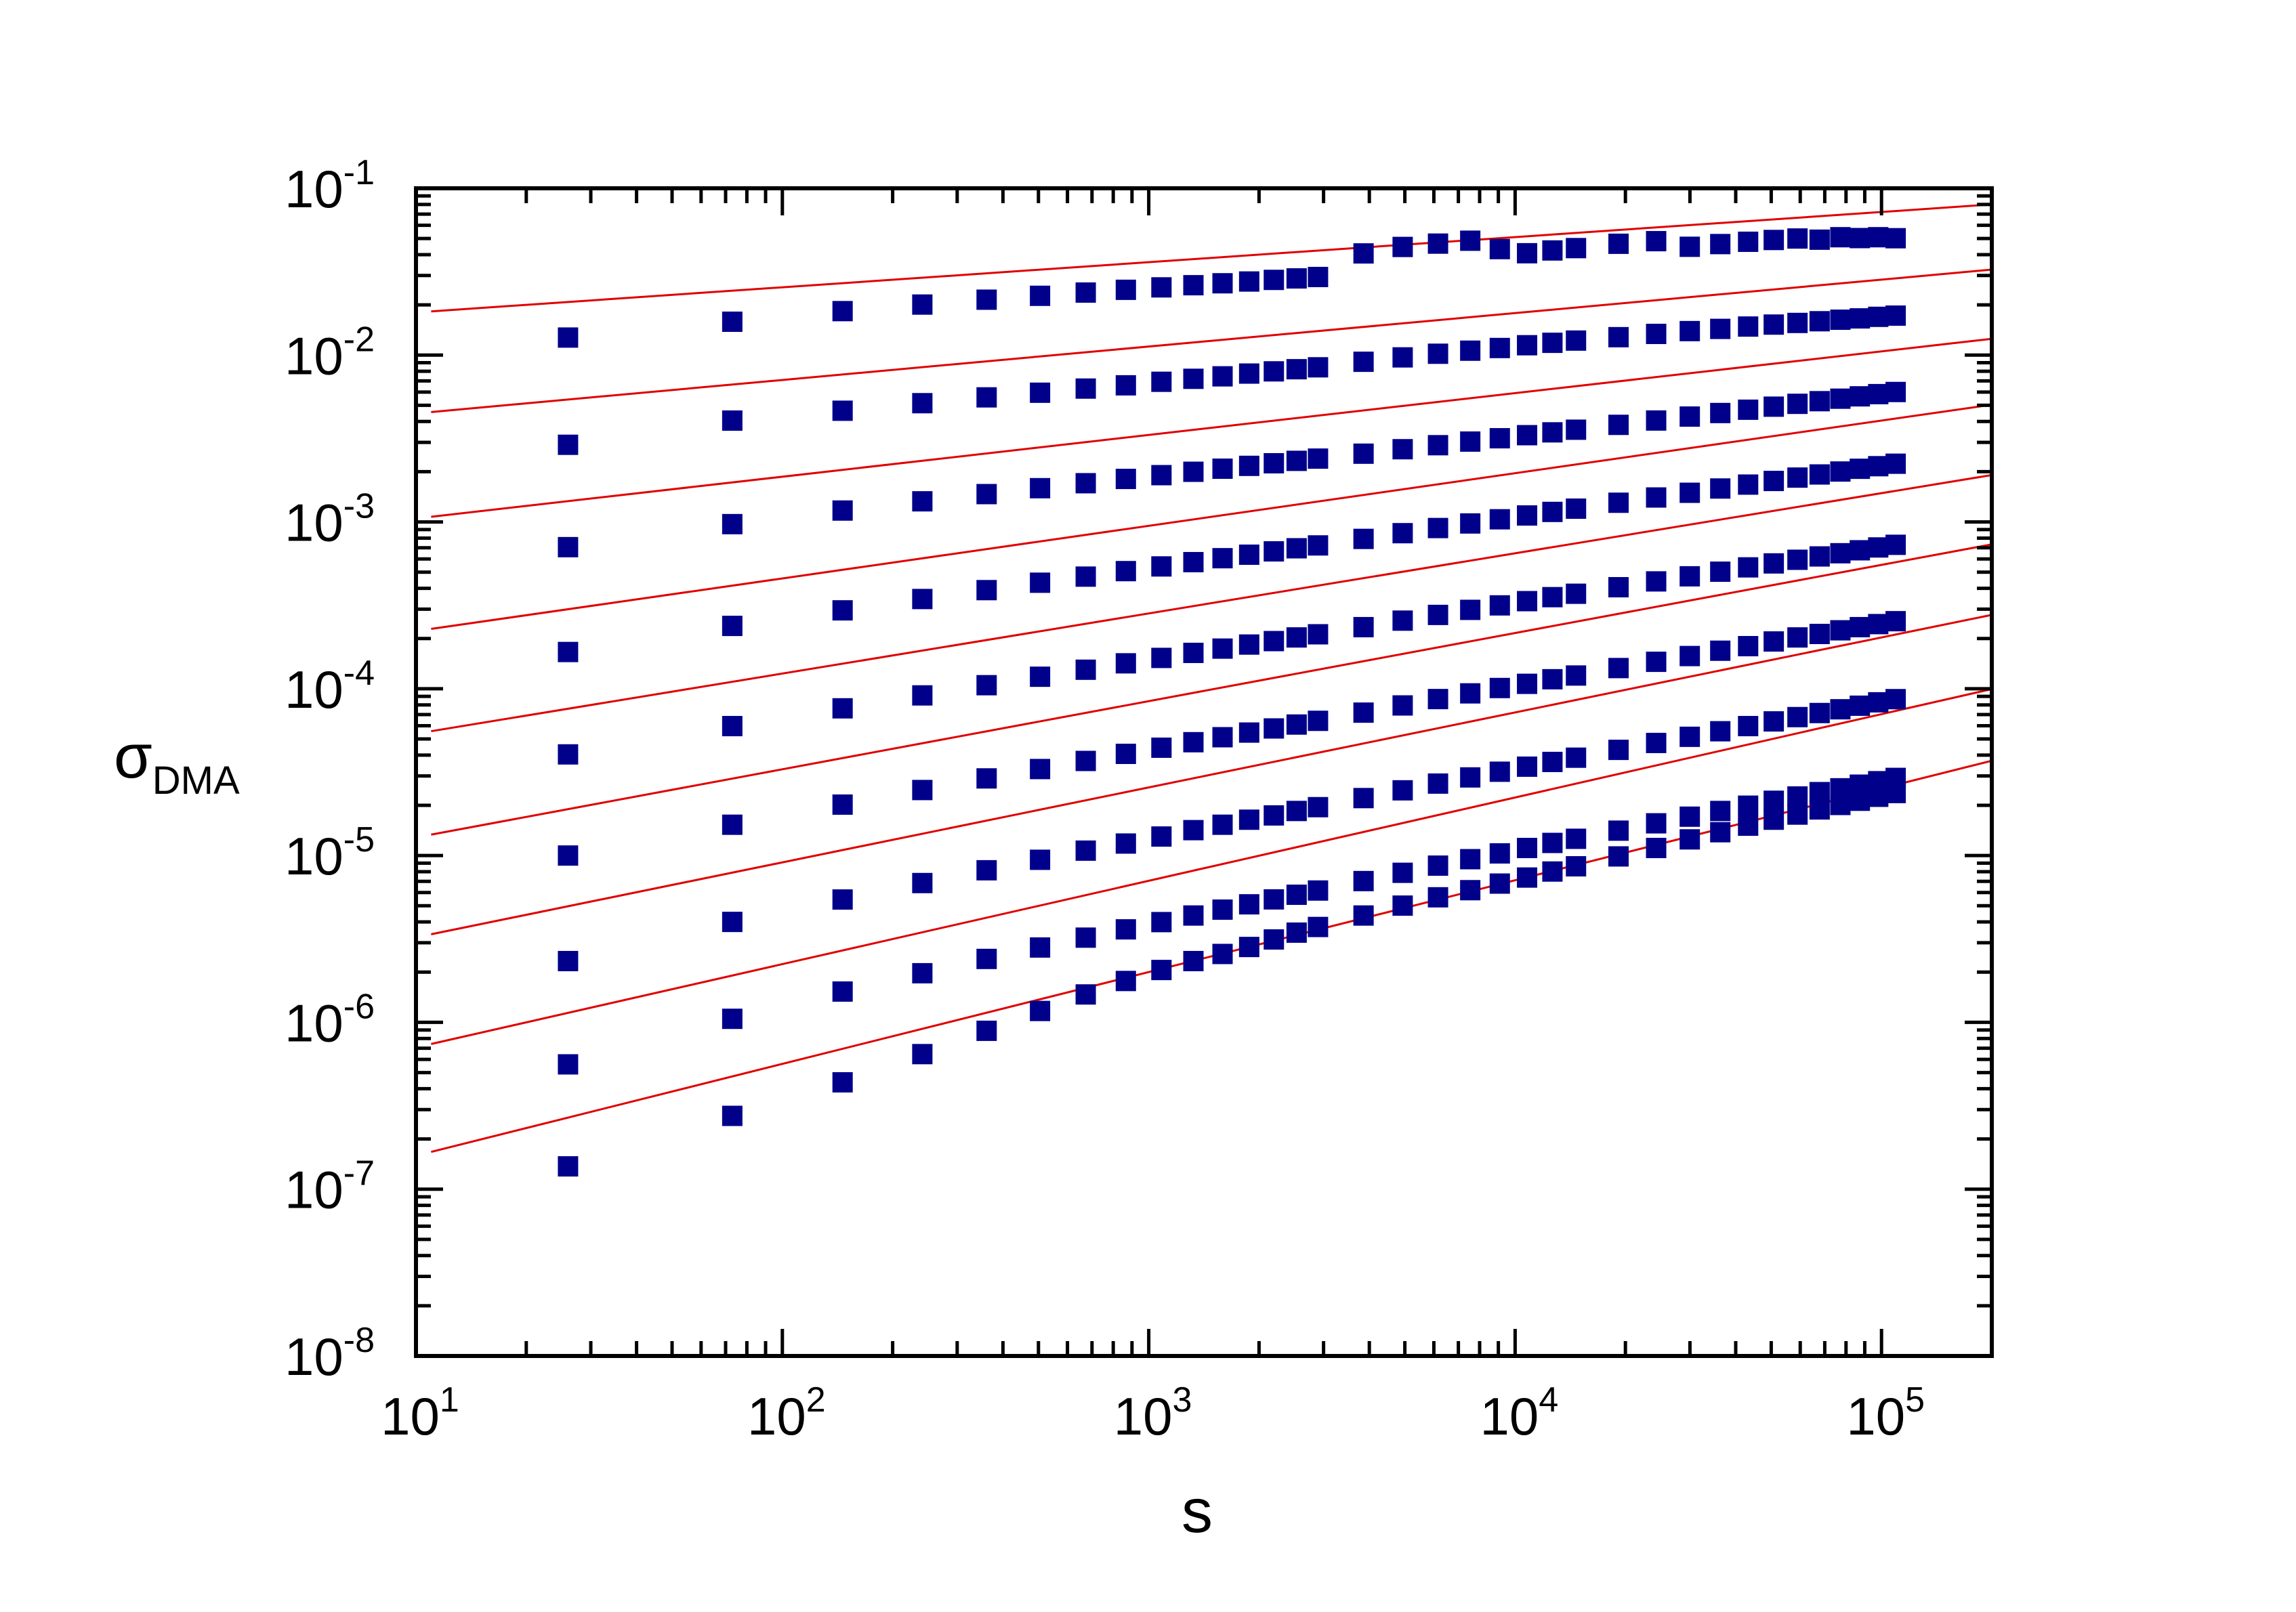 This screenshot has height=1612, width=2296. What do you see at coordinates (359, 506) in the screenshot?
I see `y-tick-exponent: -3` at bounding box center [359, 506].